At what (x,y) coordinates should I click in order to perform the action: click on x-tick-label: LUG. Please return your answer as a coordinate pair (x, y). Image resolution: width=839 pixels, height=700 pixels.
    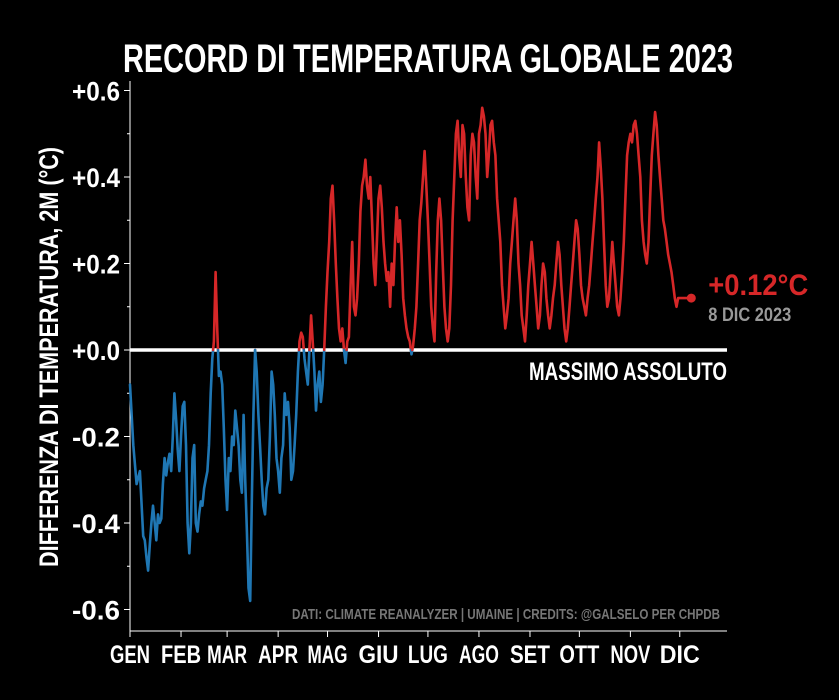
    Looking at the image, I should click on (428, 655).